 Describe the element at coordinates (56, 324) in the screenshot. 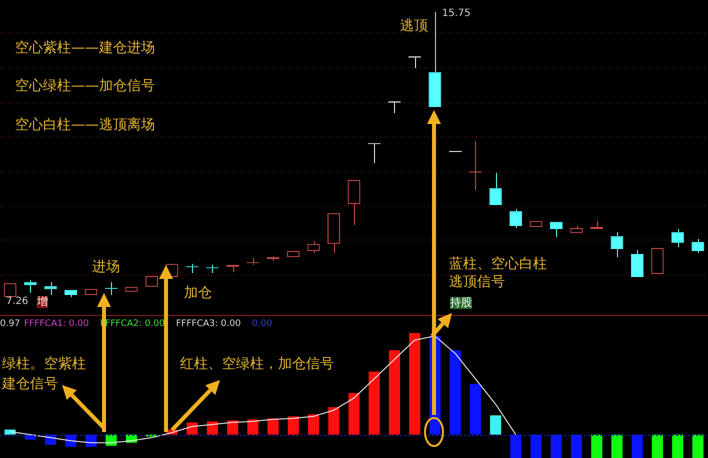

I see `text: FFFFCA1: 0.00` at that location.